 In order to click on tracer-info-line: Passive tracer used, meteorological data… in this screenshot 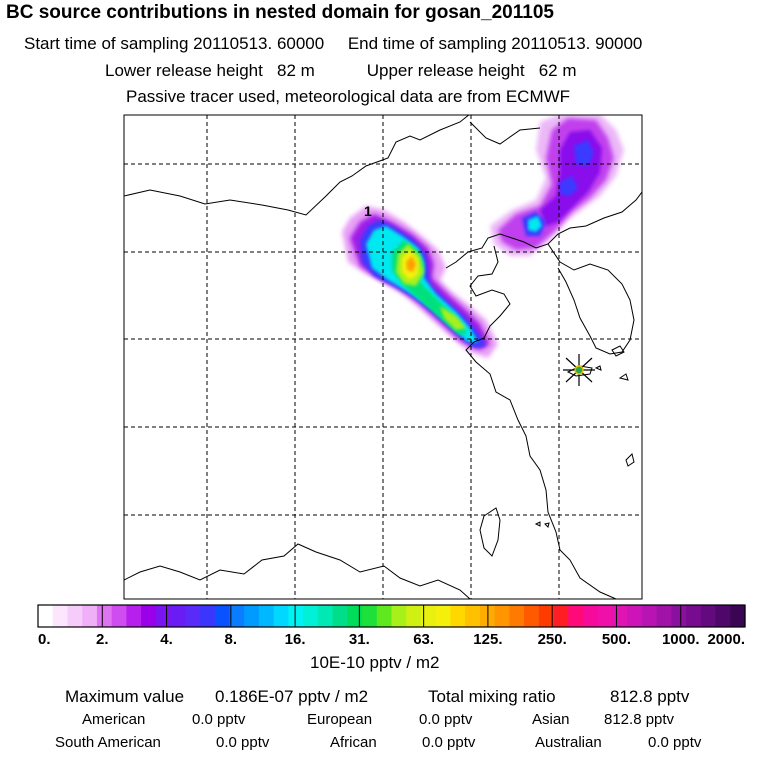, I will do `click(348, 96)`.